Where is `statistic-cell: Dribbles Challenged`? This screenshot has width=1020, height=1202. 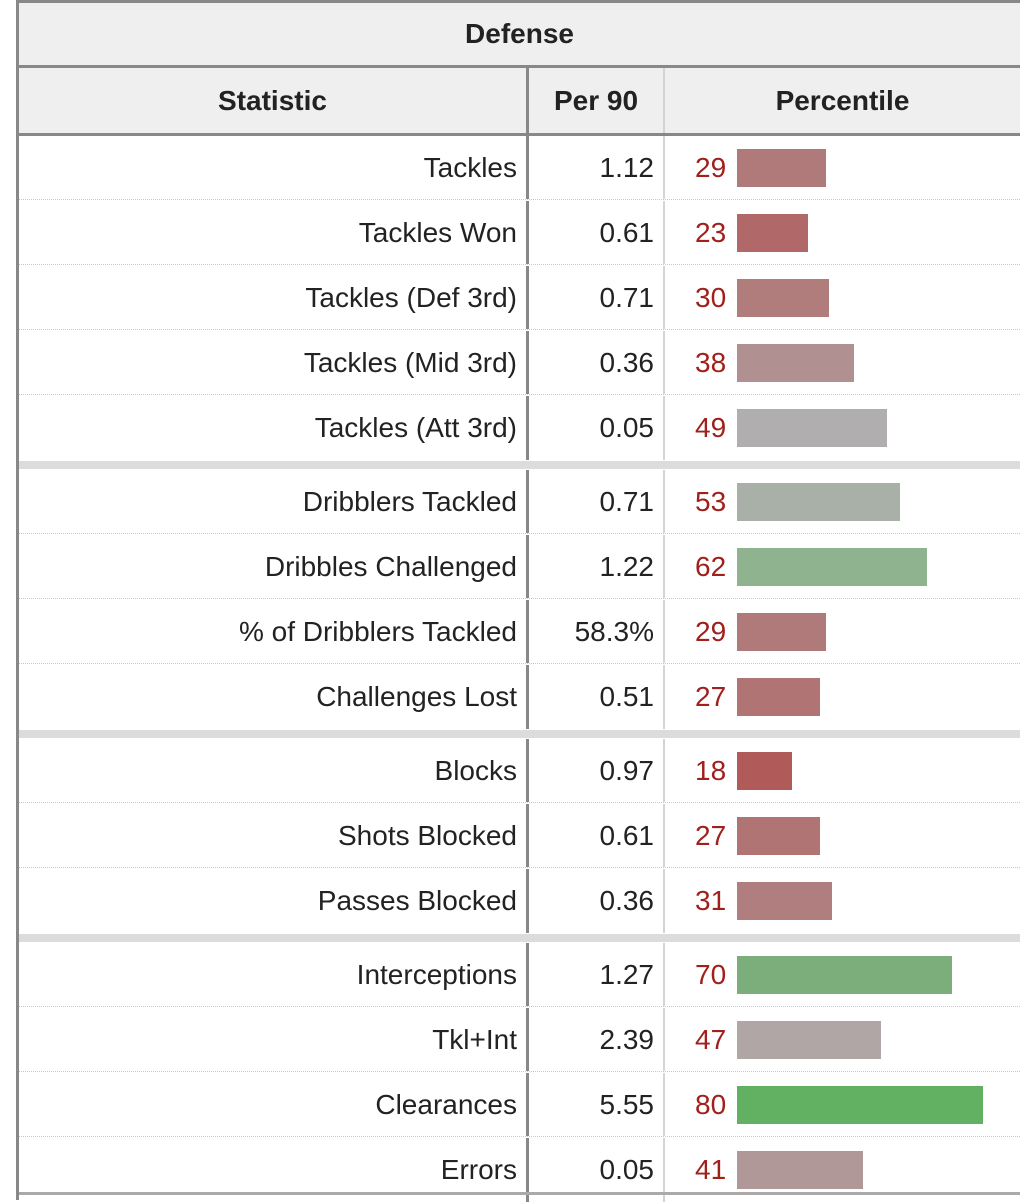 statistic-cell: Dribbles Challenged is located at coordinates (274, 566).